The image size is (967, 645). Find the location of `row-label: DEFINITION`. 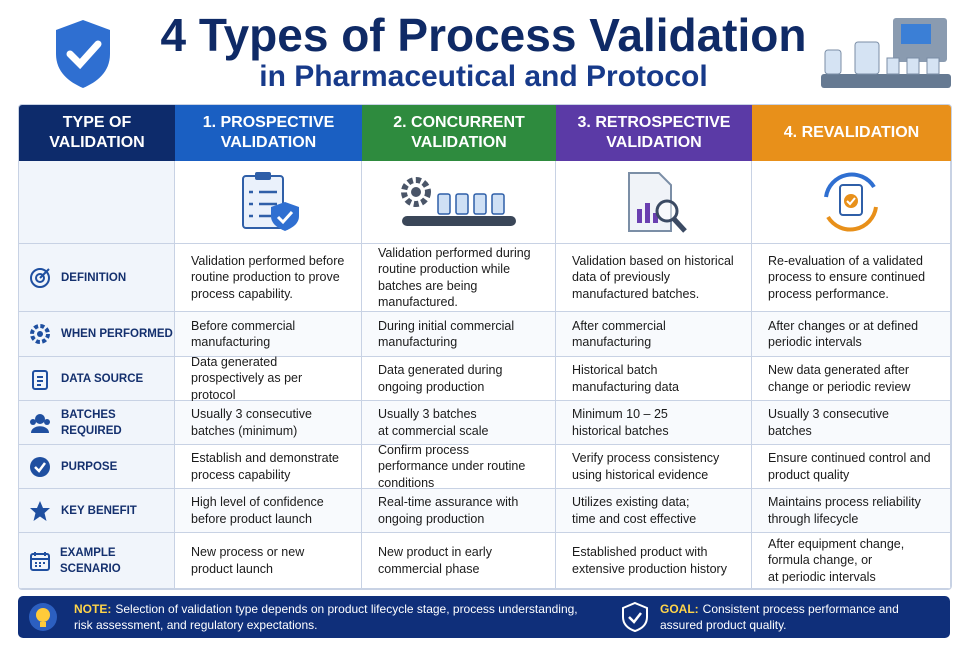

row-label: DEFINITION is located at coordinates (97, 278).